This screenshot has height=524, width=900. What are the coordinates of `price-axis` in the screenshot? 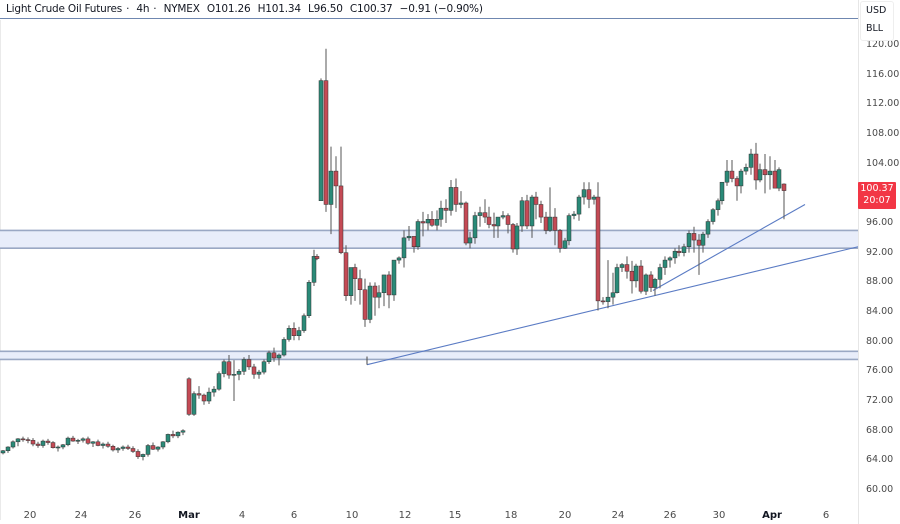 It's located at (879, 262).